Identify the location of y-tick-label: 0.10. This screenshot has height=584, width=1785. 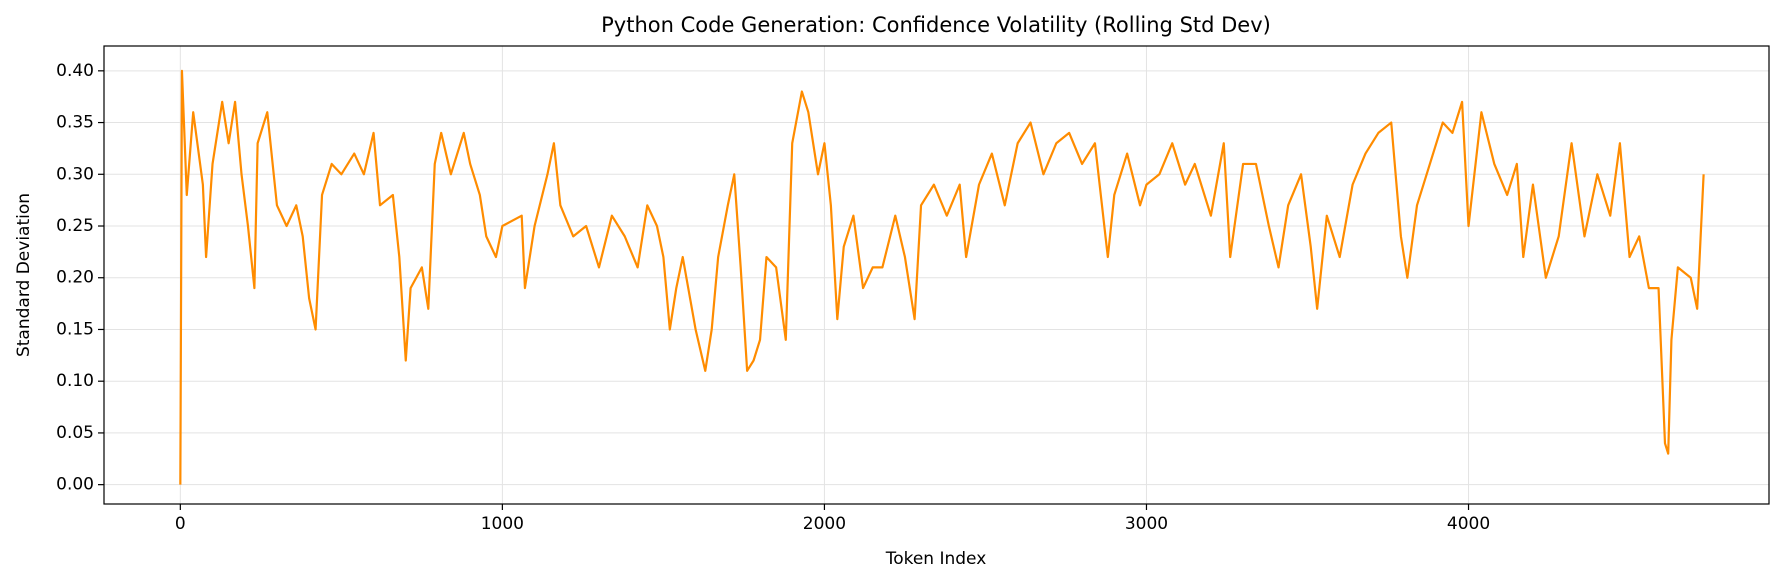
(75, 381).